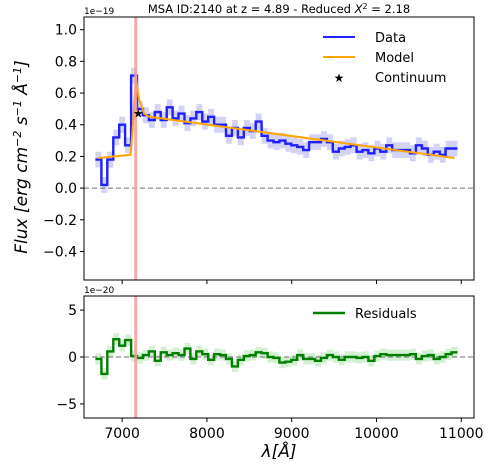  I want to click on y-exponent-label: 1e−19, so click(99, 12).